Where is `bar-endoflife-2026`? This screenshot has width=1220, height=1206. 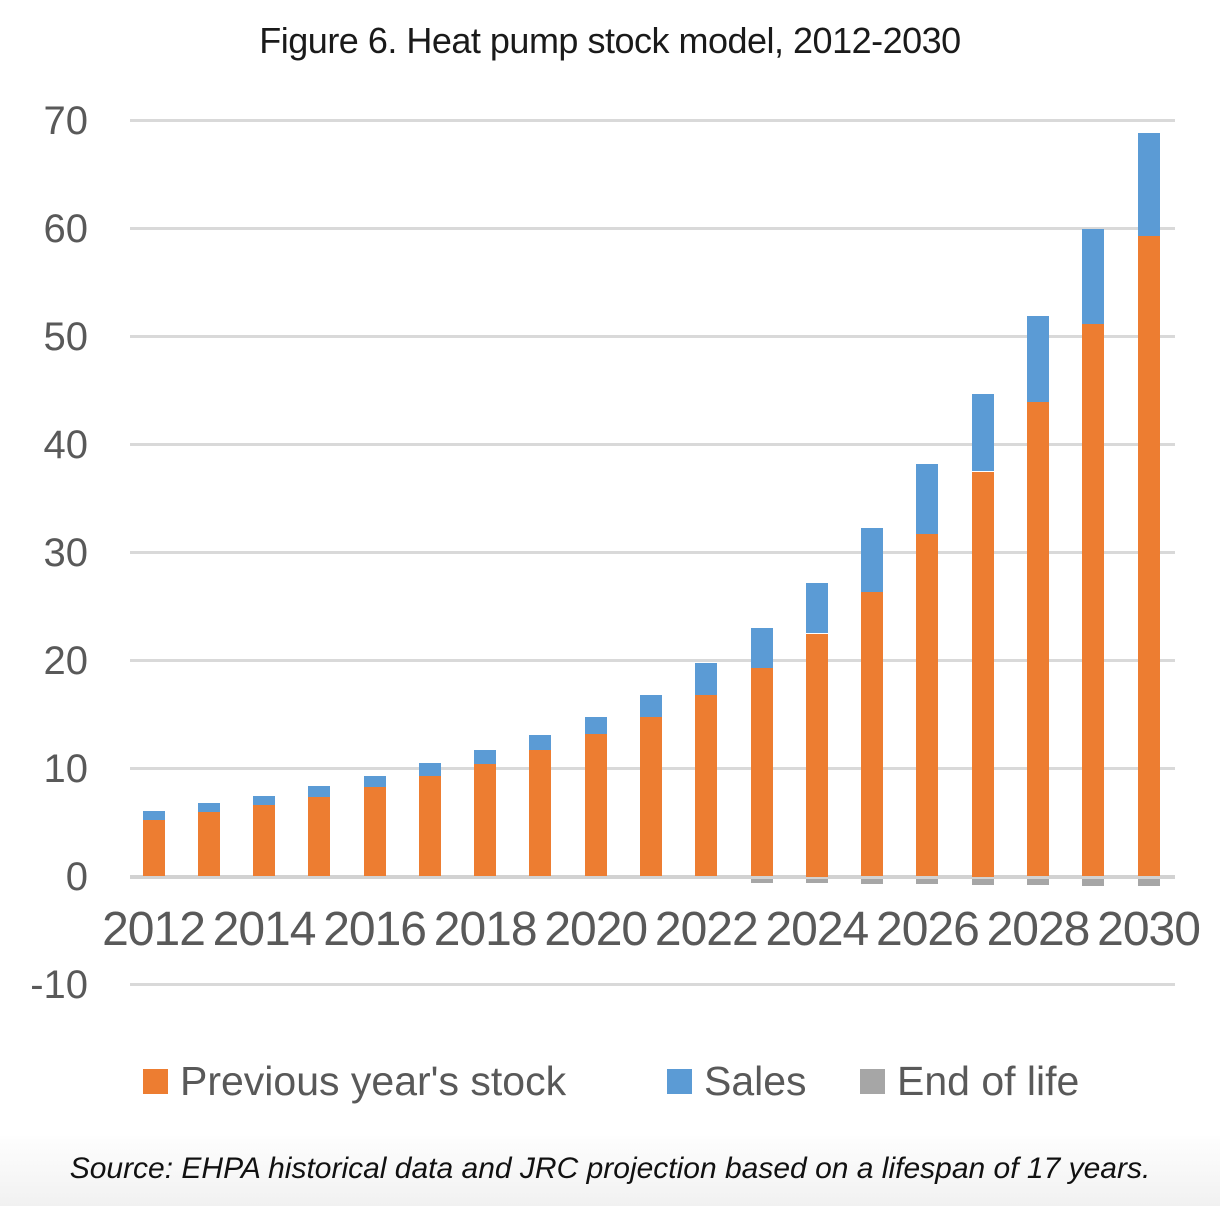 bar-endoflife-2026 is located at coordinates (927, 881).